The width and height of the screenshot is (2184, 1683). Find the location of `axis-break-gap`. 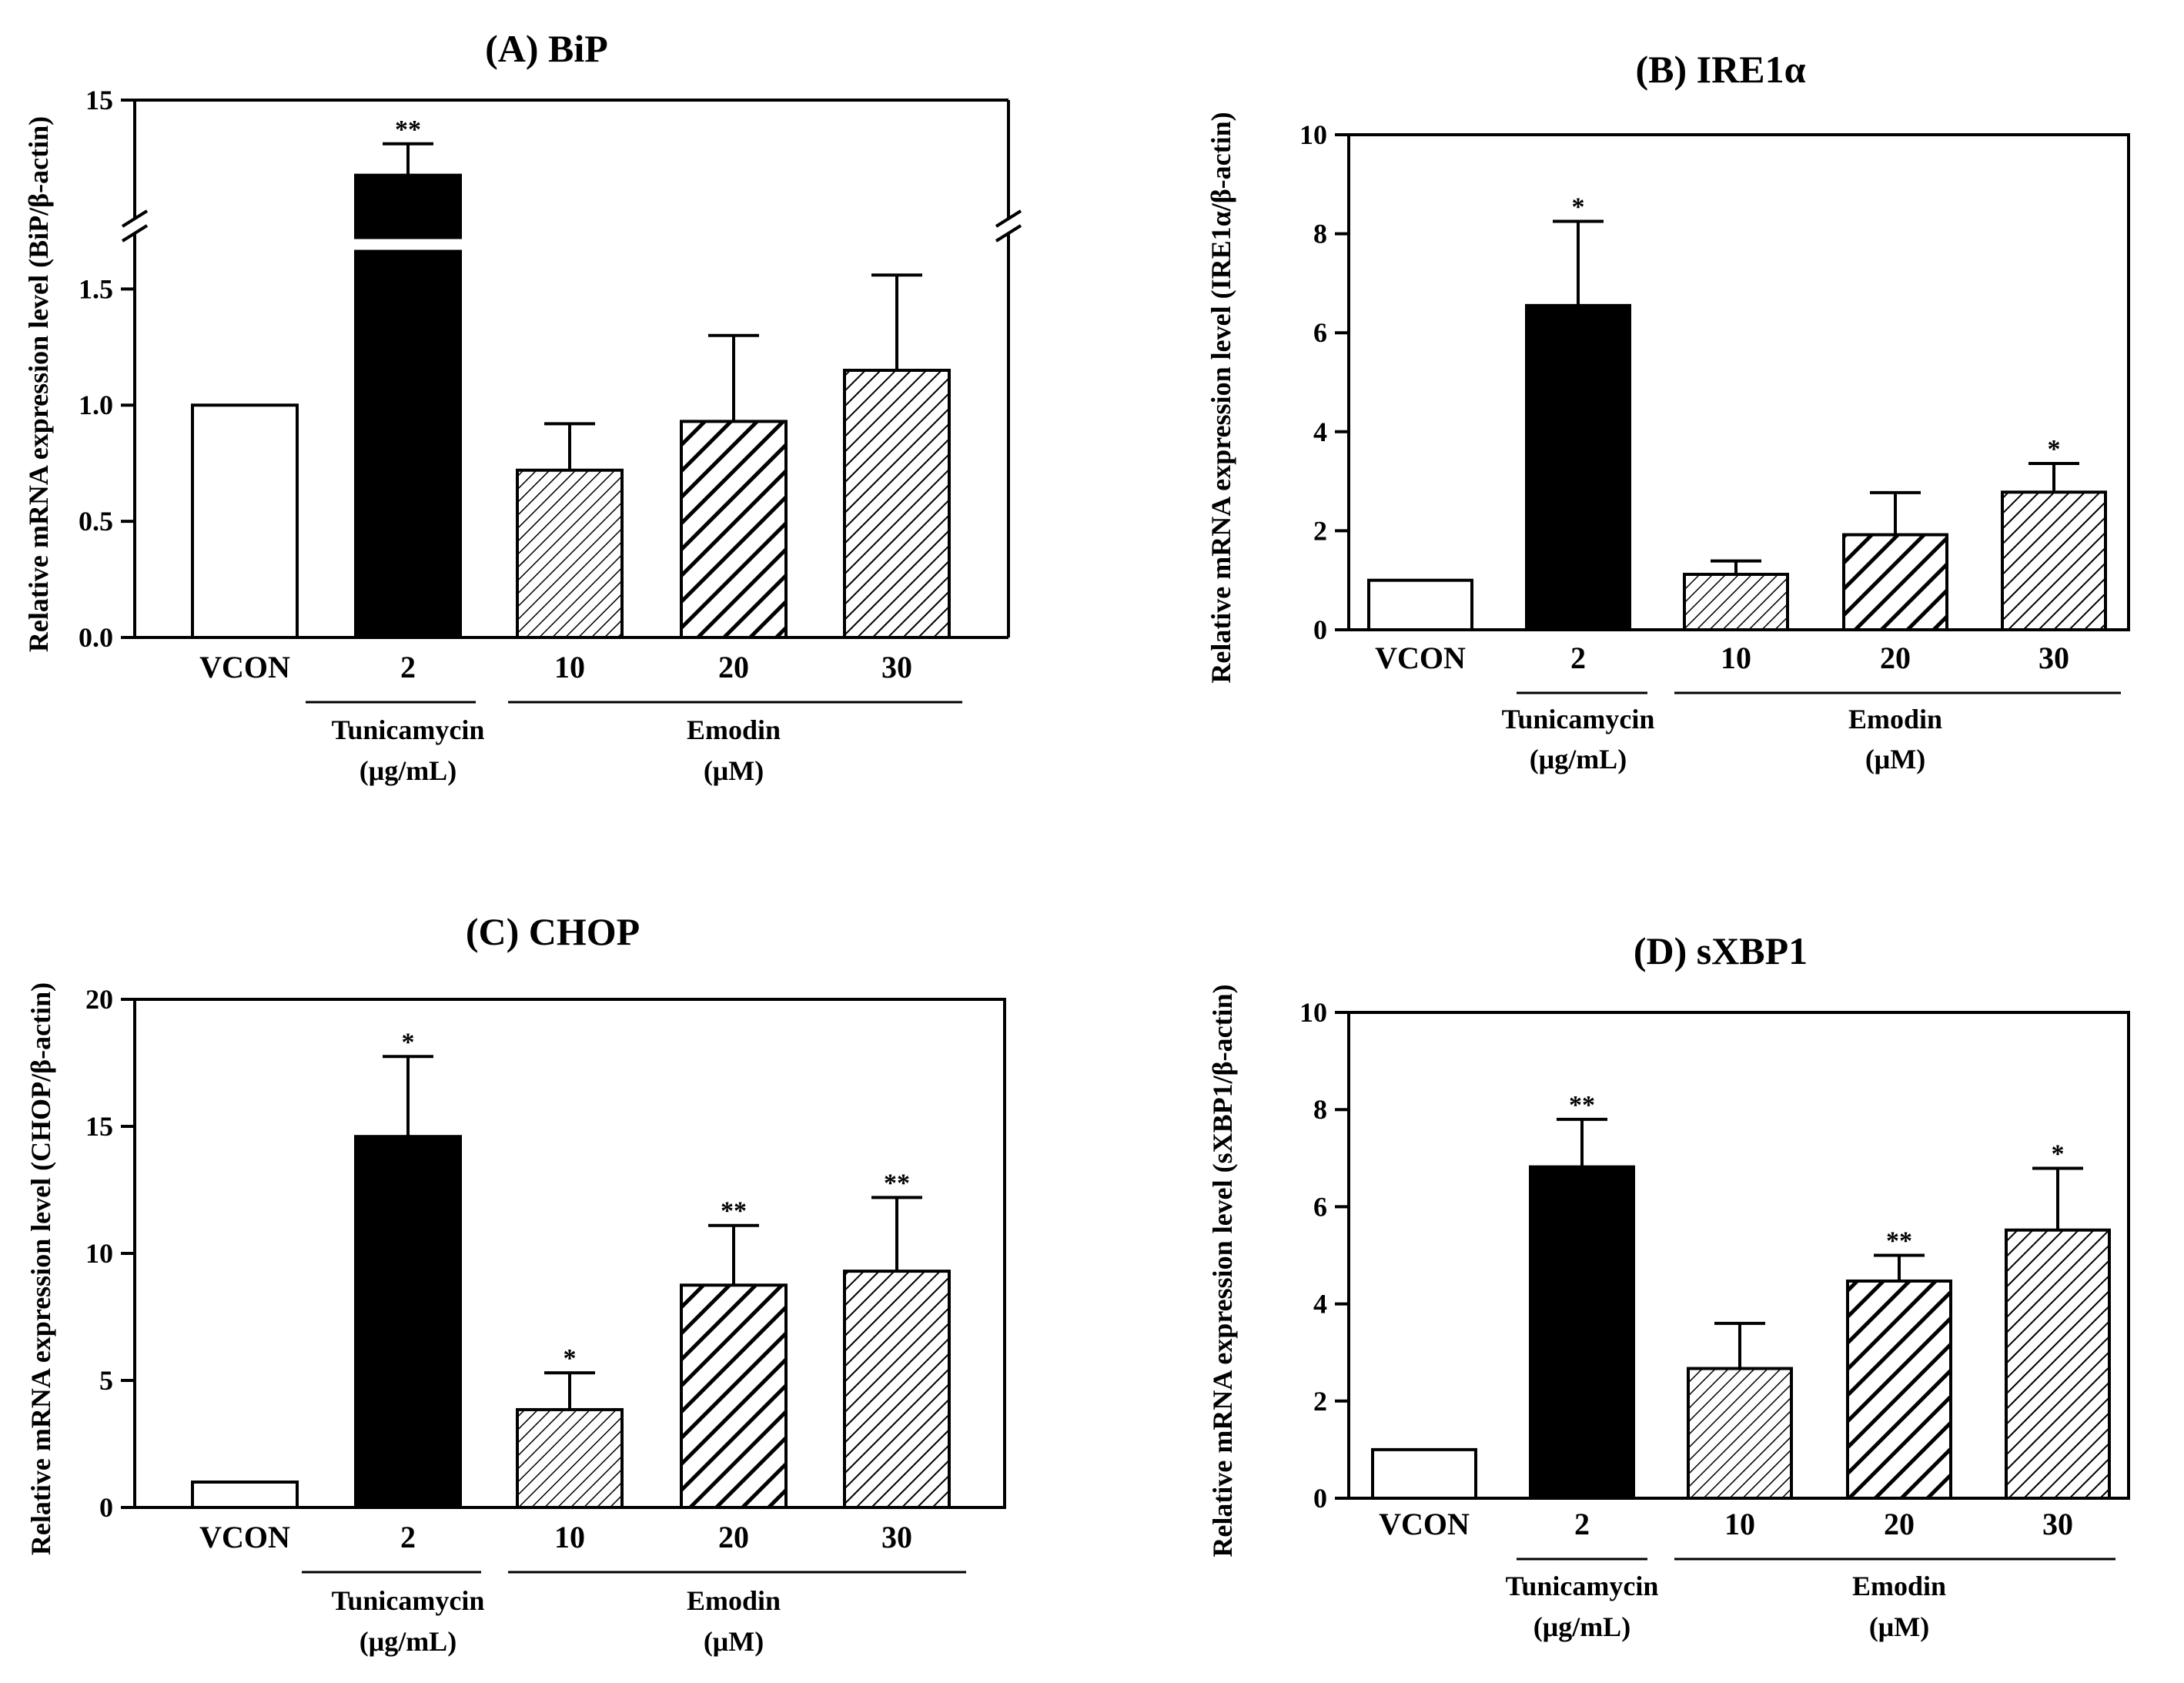

axis-break-gap is located at coordinates (408, 245).